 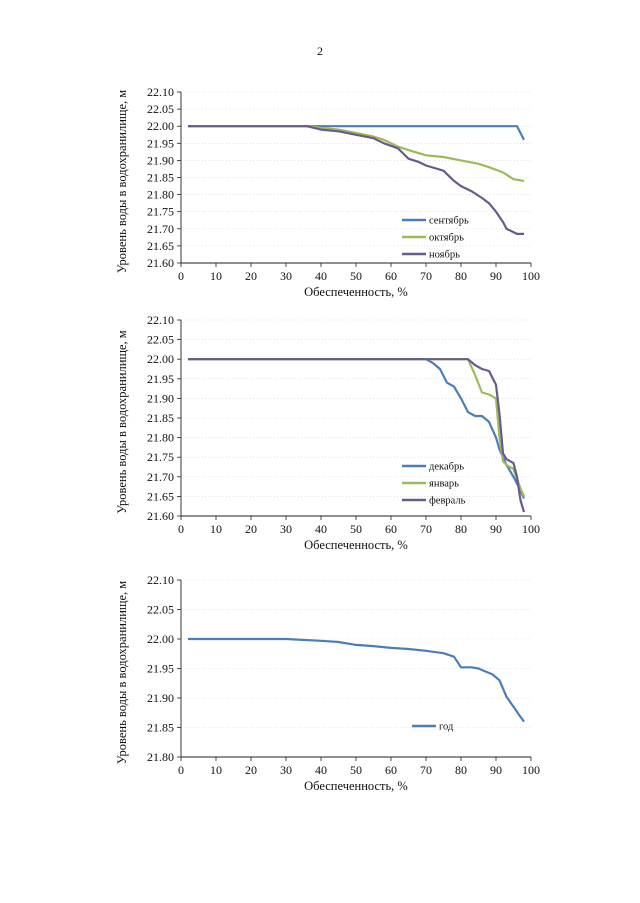 What do you see at coordinates (320, 51) in the screenshot?
I see `page-number: 2` at bounding box center [320, 51].